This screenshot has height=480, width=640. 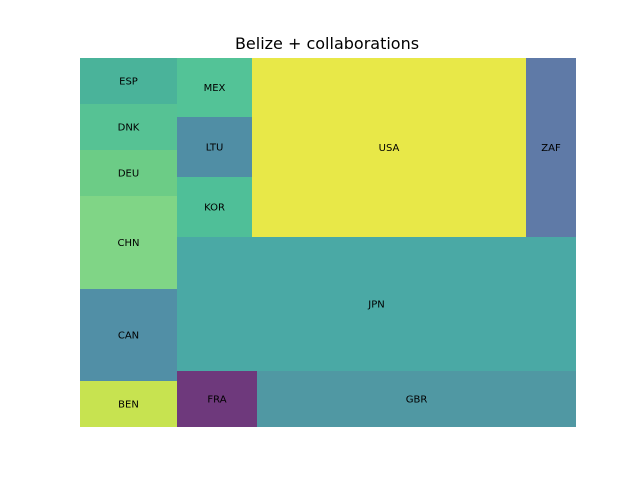 I want to click on treemap-label-dnk: DNK, so click(x=129, y=128).